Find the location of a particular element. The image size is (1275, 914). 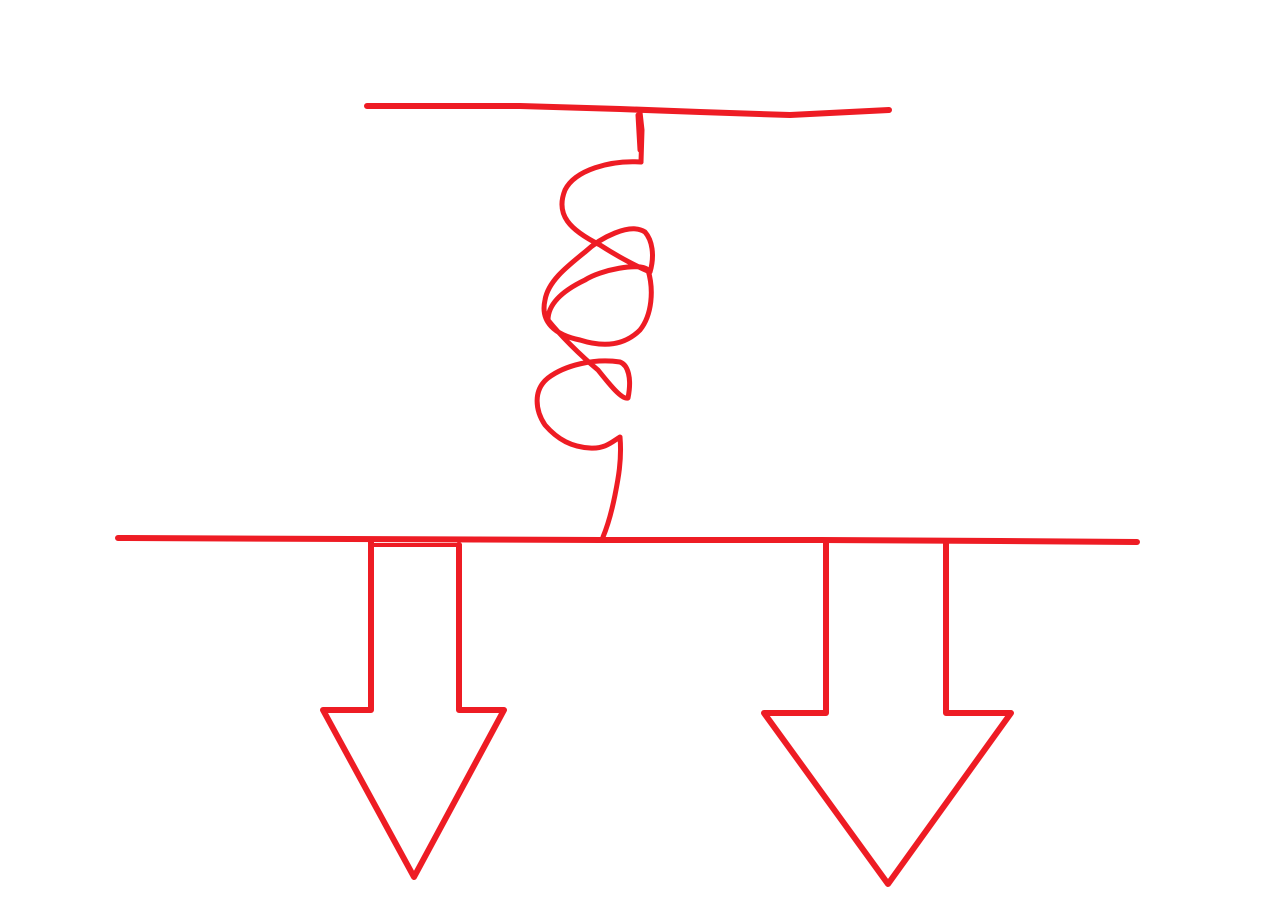

beam-line is located at coordinates (627, 540).